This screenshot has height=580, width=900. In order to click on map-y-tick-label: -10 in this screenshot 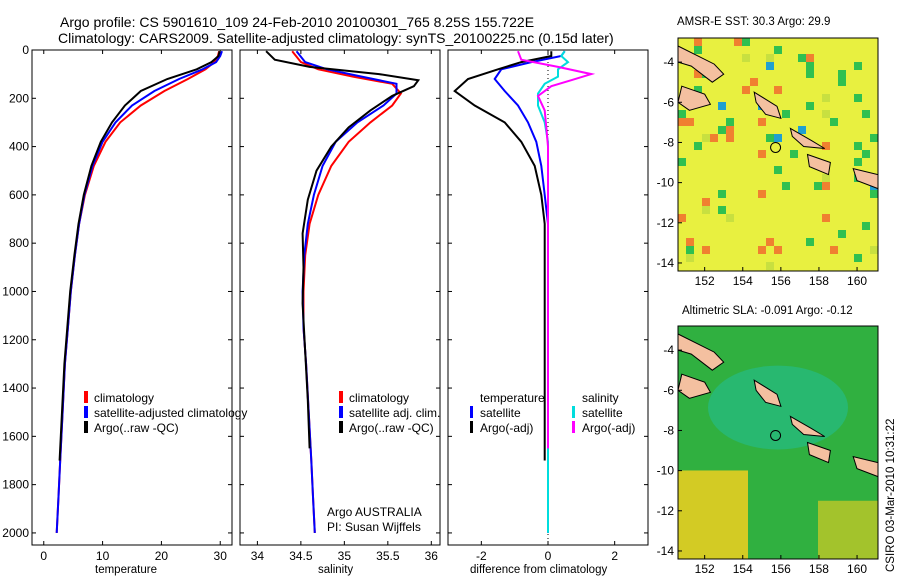, I will do `click(666, 183)`.